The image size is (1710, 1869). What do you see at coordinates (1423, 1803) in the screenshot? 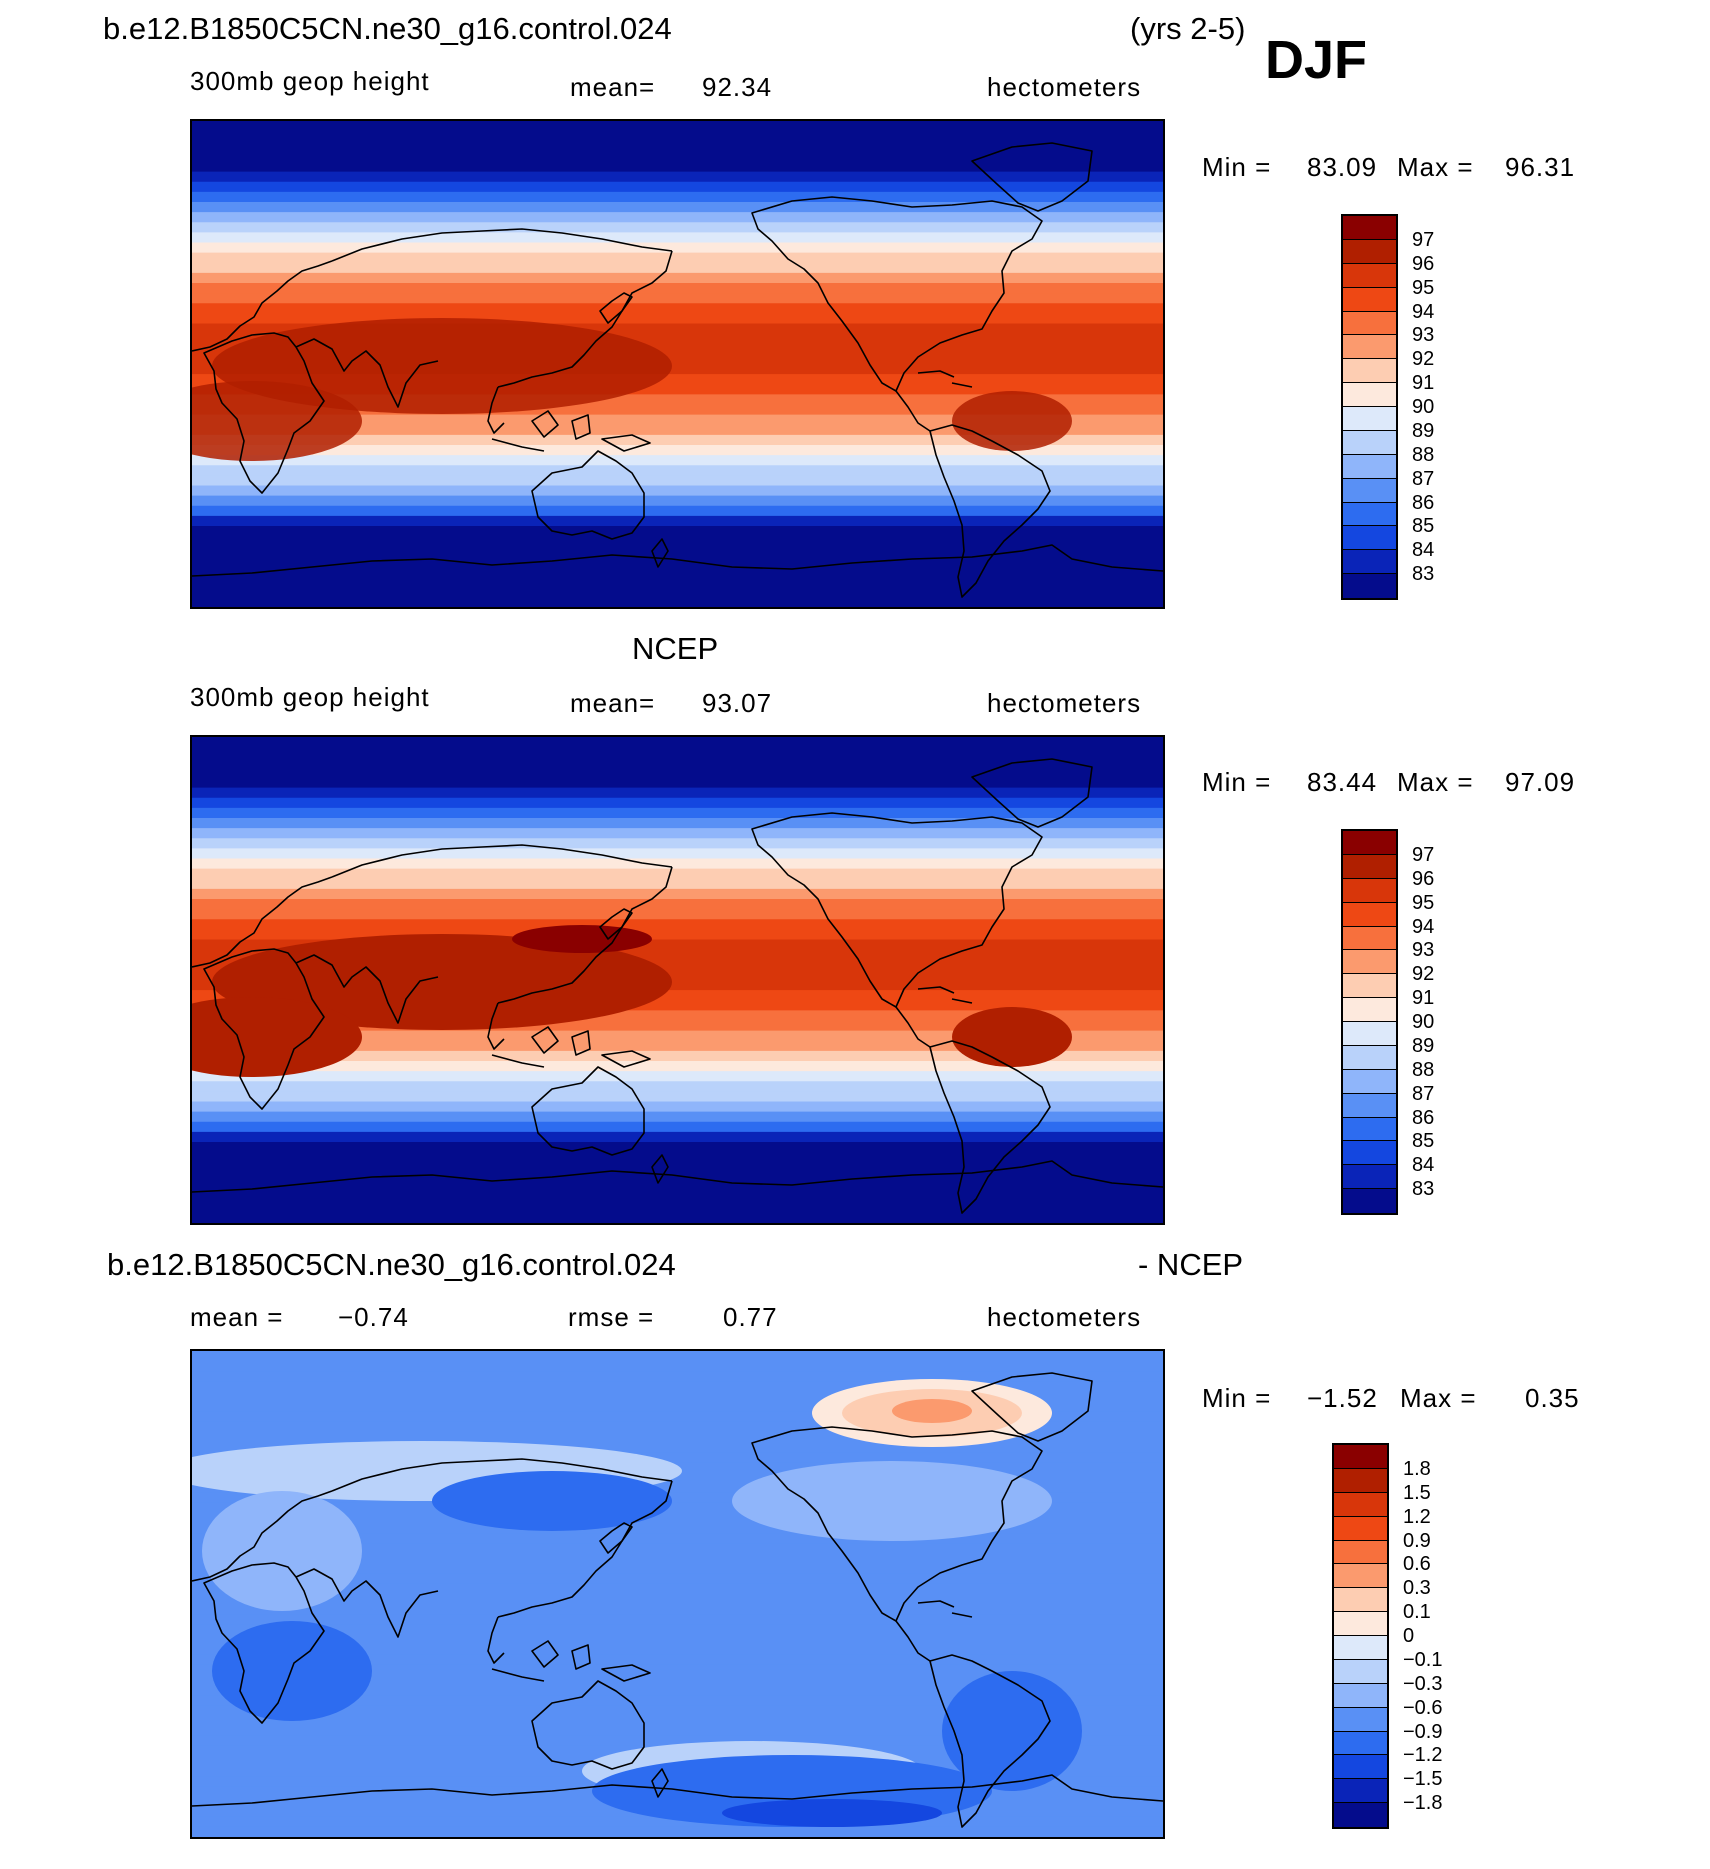
I see `colorbar-tick-label: −1.8` at bounding box center [1423, 1803].